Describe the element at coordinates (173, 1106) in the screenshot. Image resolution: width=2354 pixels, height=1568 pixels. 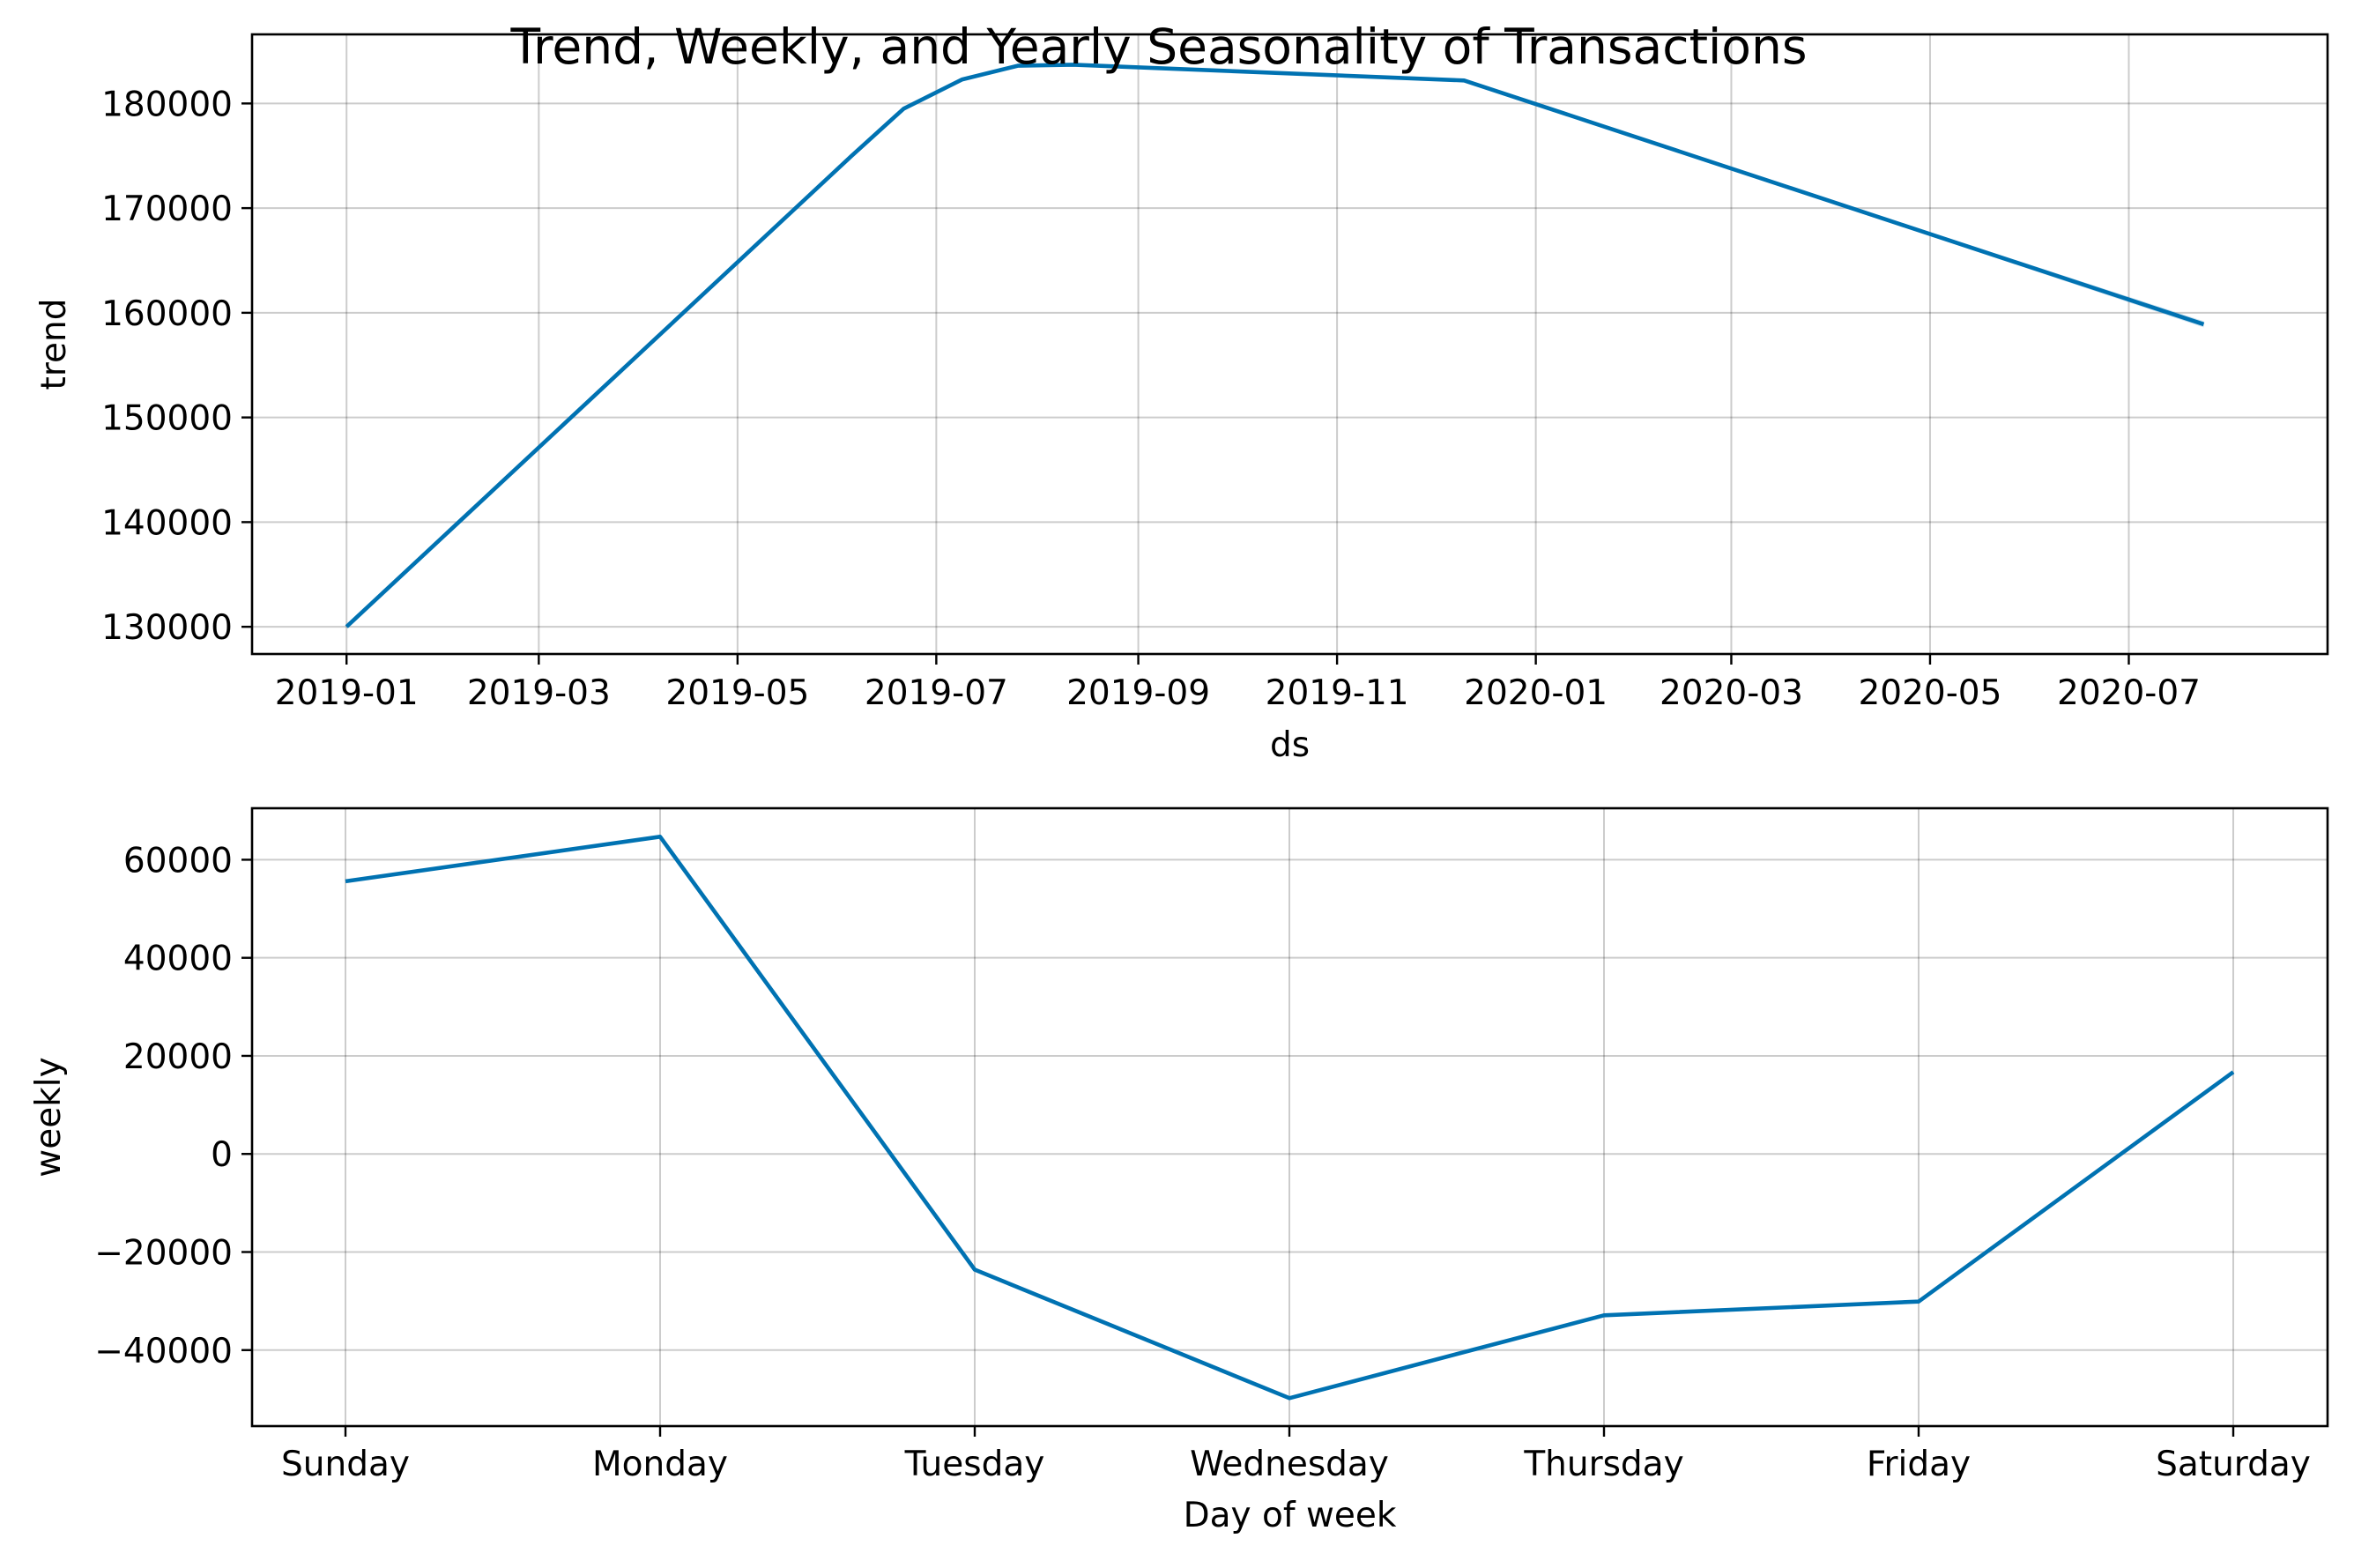
I see `weekly-y-ticks: −40000 −20000 0 20000 40000 60000` at that location.